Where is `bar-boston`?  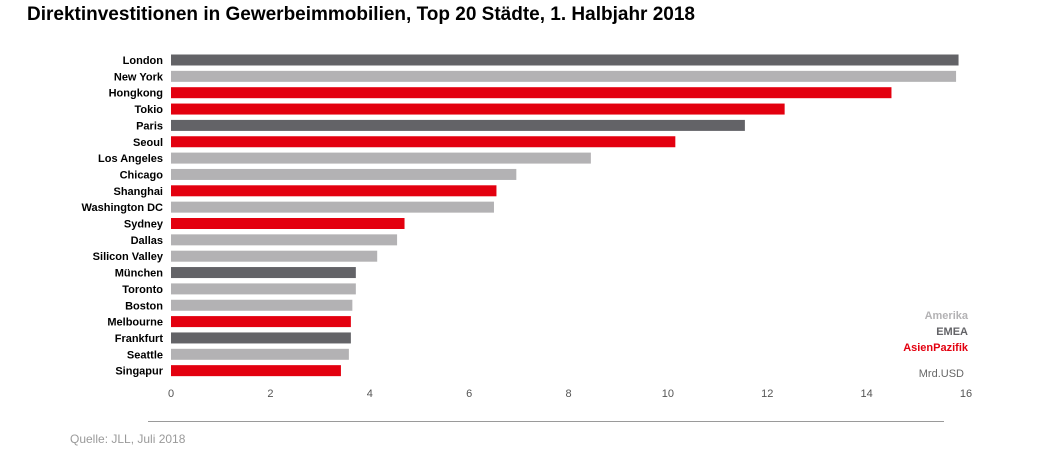
bar-boston is located at coordinates (262, 305).